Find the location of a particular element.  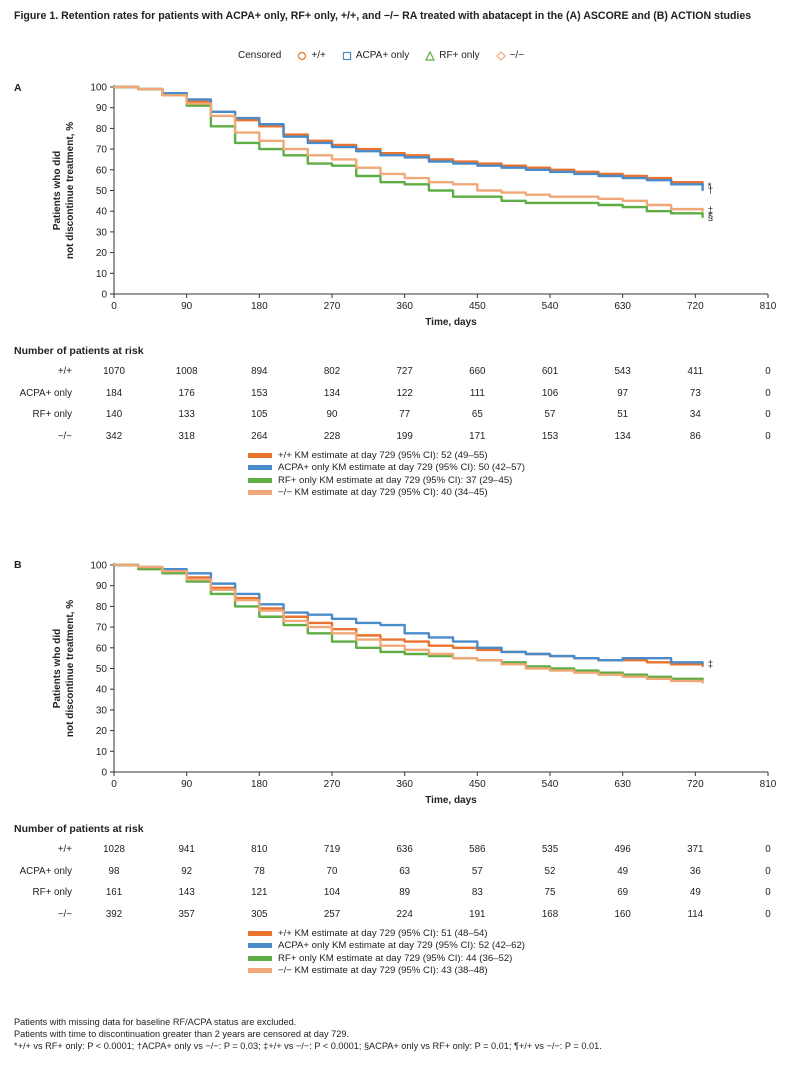

risk-cell: 0 is located at coordinates (768, 871).